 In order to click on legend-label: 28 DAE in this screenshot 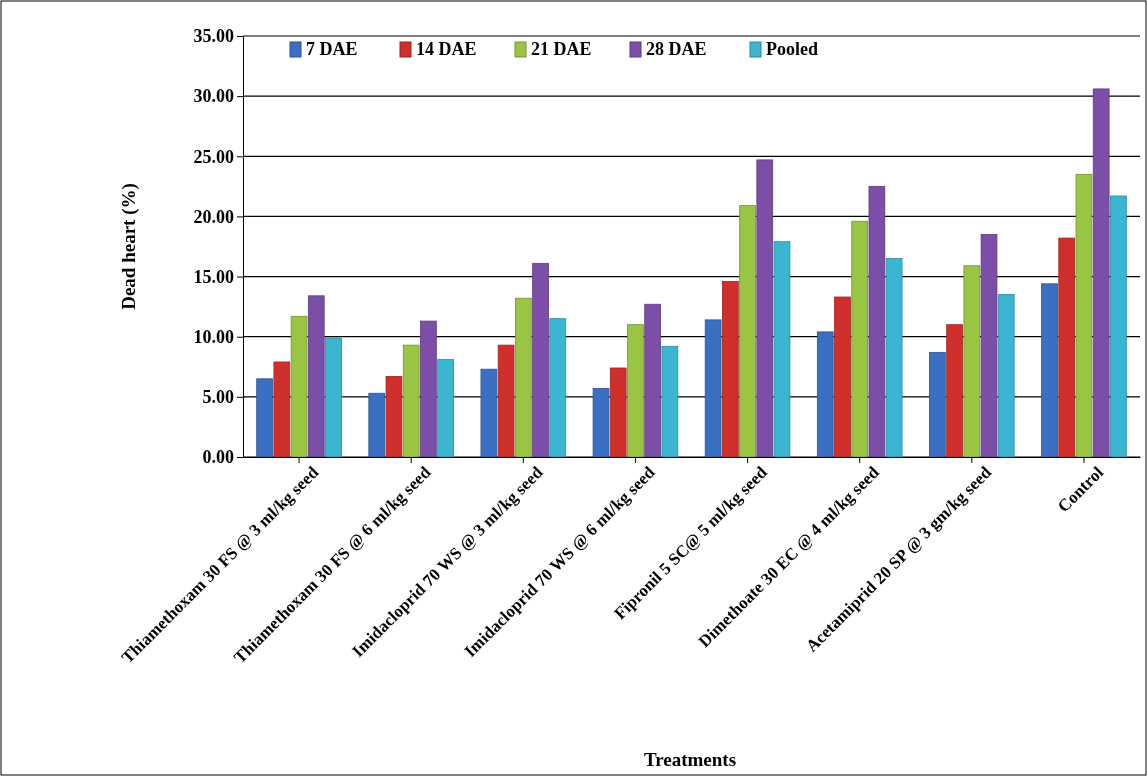, I will do `click(676, 49)`.